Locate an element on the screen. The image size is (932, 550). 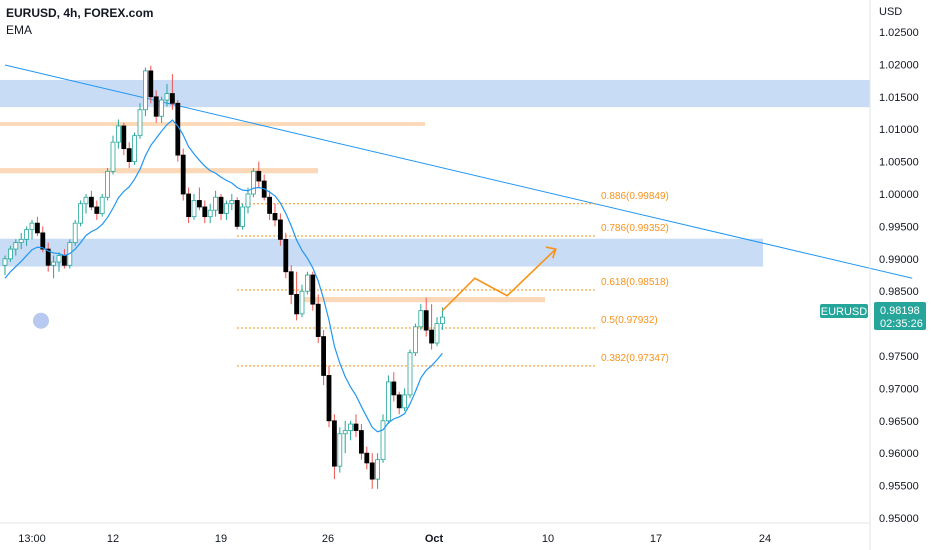
price-tag-value: 0.98198 is located at coordinates (900, 311).